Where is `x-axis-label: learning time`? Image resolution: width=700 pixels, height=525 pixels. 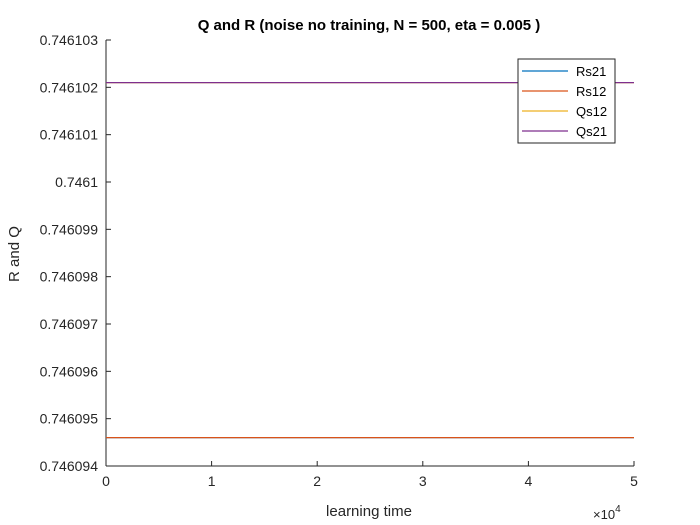
x-axis-label: learning time is located at coordinates (369, 511).